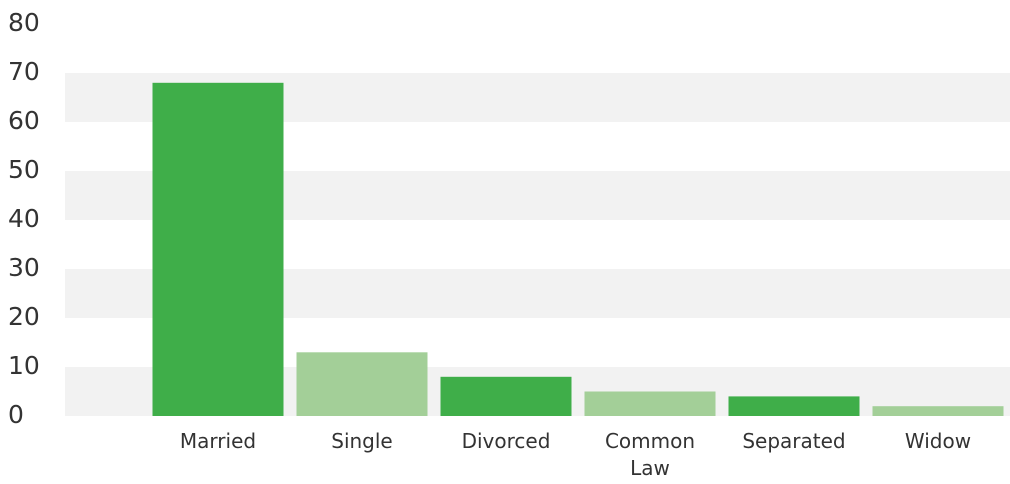 The image size is (1010, 484). What do you see at coordinates (650, 454) in the screenshot?
I see `x-tick-label: Common Law` at bounding box center [650, 454].